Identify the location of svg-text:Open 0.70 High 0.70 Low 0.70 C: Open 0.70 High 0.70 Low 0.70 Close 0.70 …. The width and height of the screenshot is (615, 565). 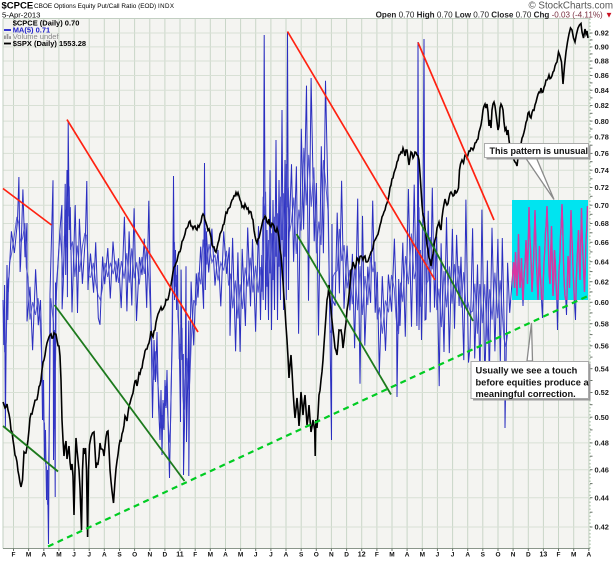
(494, 15).